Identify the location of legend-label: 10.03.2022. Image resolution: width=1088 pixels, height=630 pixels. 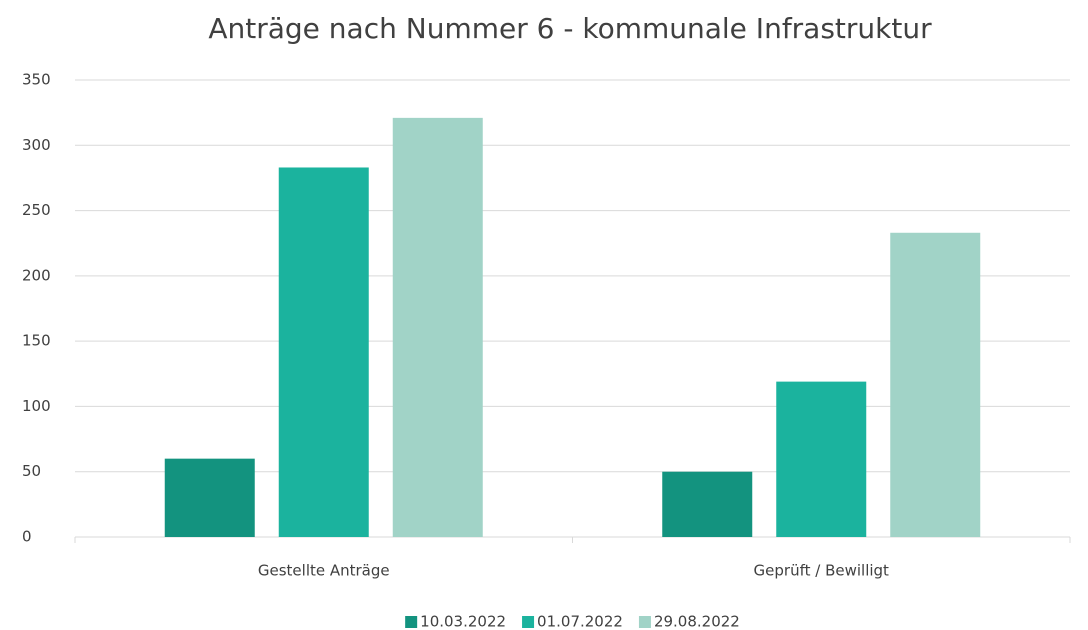
(463, 621).